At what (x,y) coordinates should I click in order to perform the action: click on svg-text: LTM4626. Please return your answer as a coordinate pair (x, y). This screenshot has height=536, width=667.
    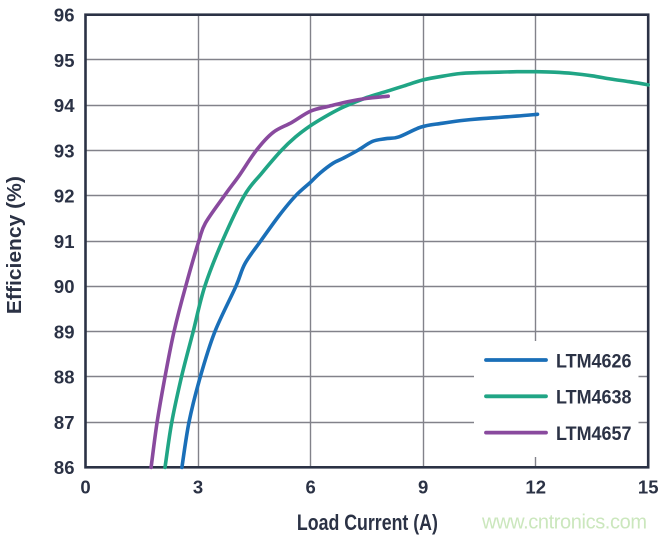
    Looking at the image, I should click on (594, 361).